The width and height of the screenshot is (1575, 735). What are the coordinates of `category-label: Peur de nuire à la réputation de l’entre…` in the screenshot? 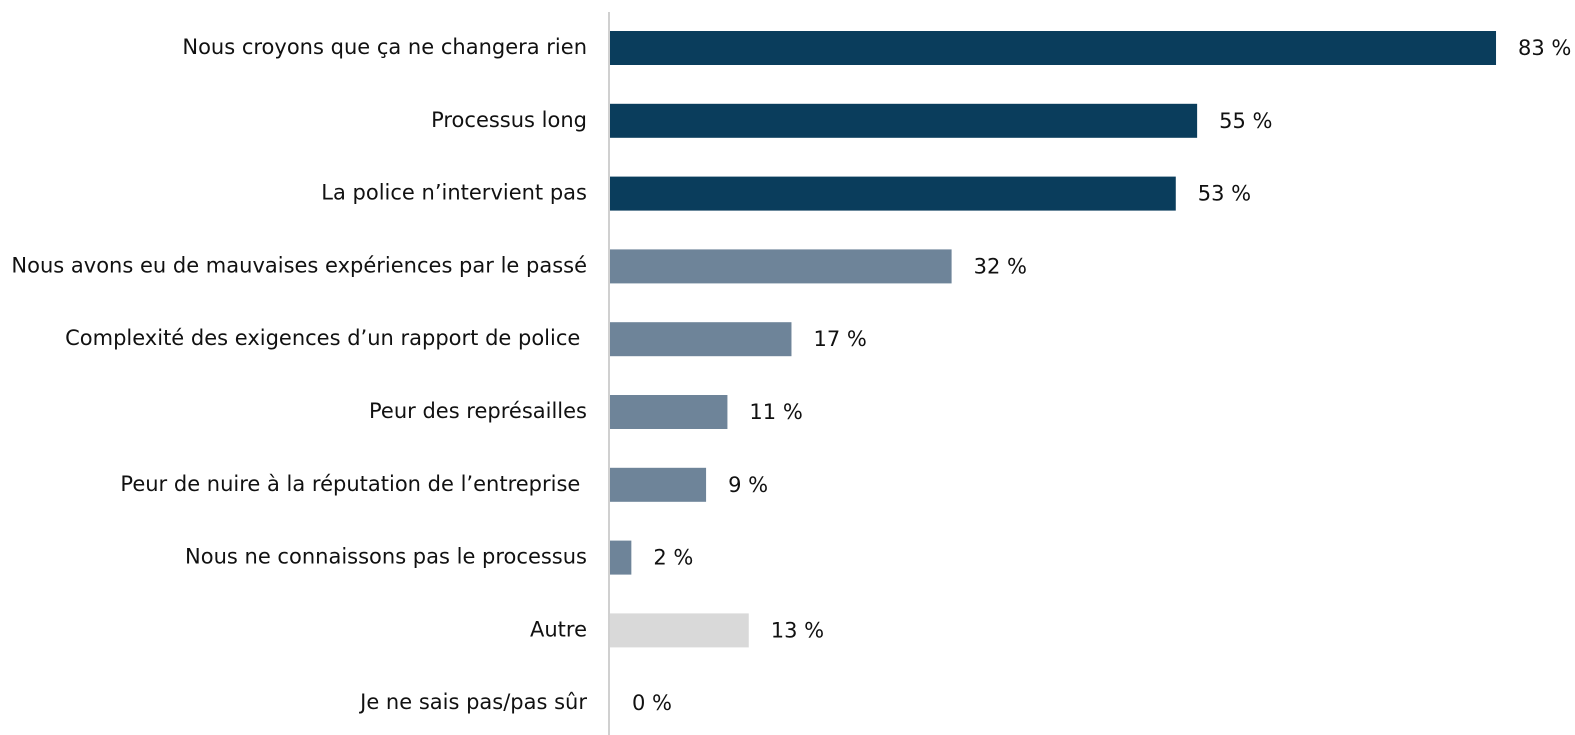 It's located at (353, 484).